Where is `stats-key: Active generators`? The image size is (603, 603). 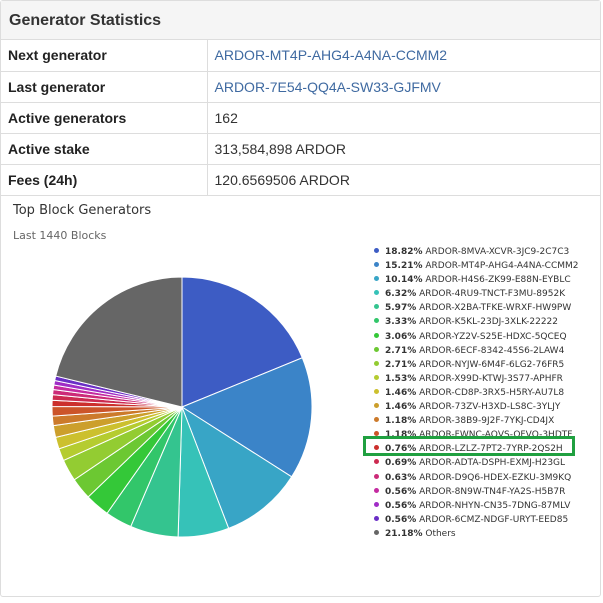 stats-key: Active generators is located at coordinates (104, 118).